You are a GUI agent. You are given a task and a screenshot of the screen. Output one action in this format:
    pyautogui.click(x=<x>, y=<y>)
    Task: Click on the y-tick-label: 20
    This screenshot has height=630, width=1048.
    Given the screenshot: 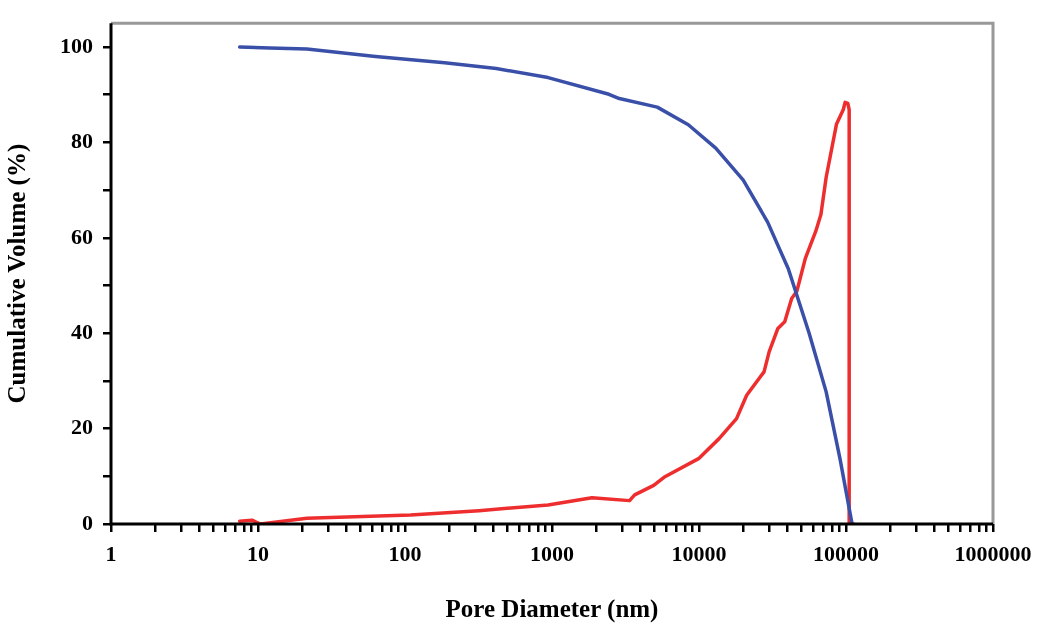 What is the action you would take?
    pyautogui.click(x=82, y=427)
    